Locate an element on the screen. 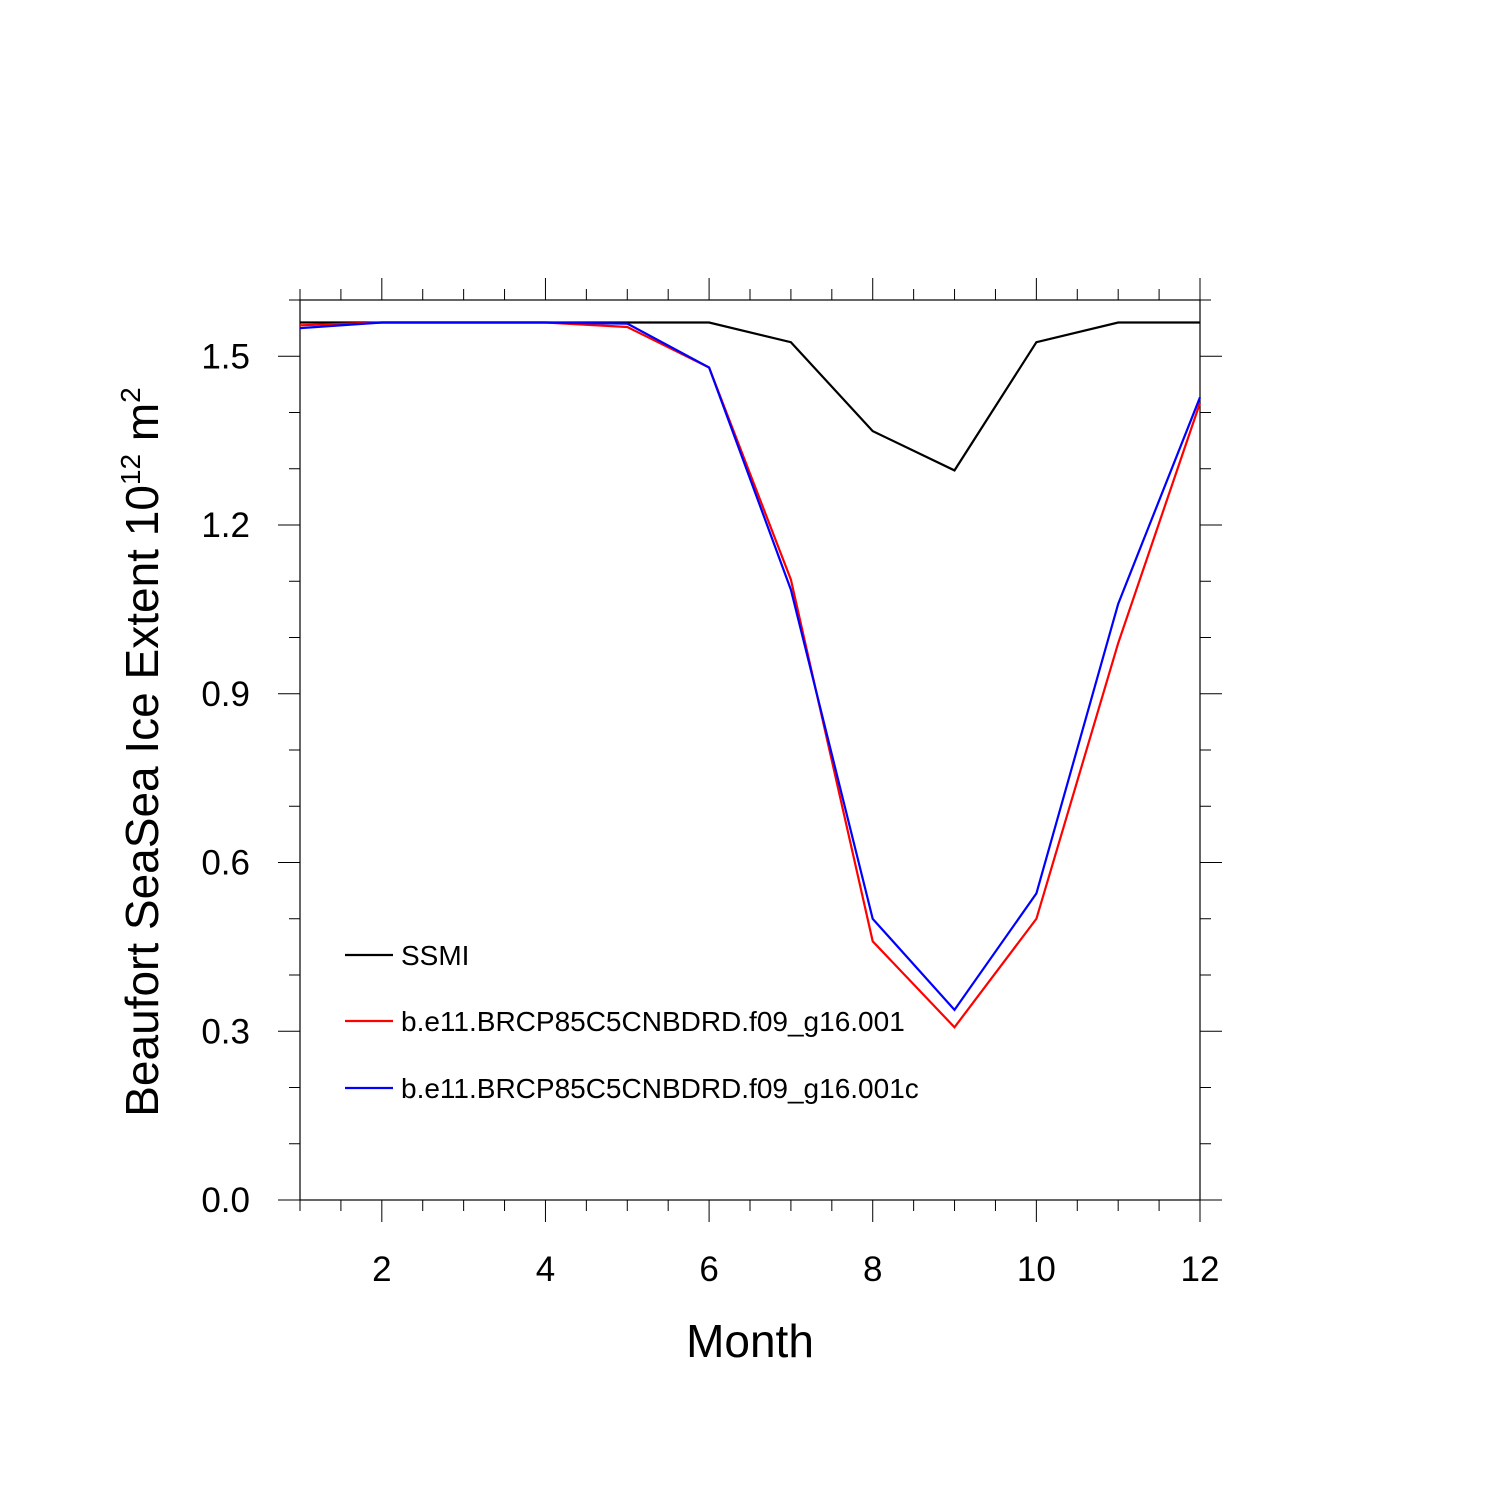  y-axis-title-exp1: 12 is located at coordinates (130, 469).